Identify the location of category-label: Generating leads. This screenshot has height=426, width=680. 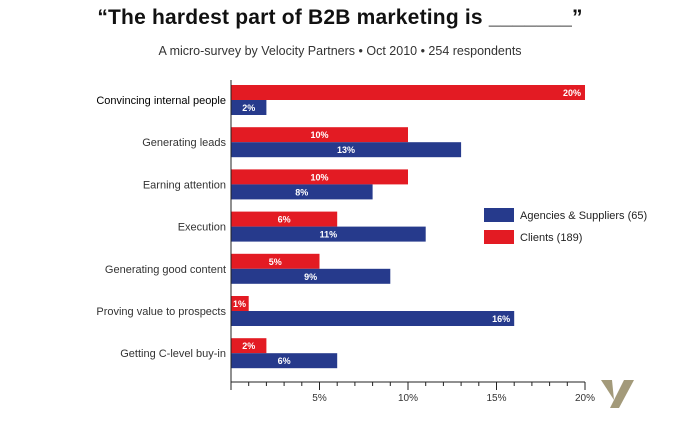
(184, 143).